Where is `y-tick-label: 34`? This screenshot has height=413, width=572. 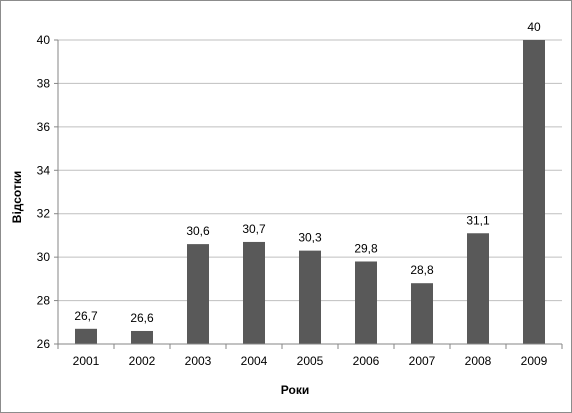
y-tick-label: 34 is located at coordinates (44, 170).